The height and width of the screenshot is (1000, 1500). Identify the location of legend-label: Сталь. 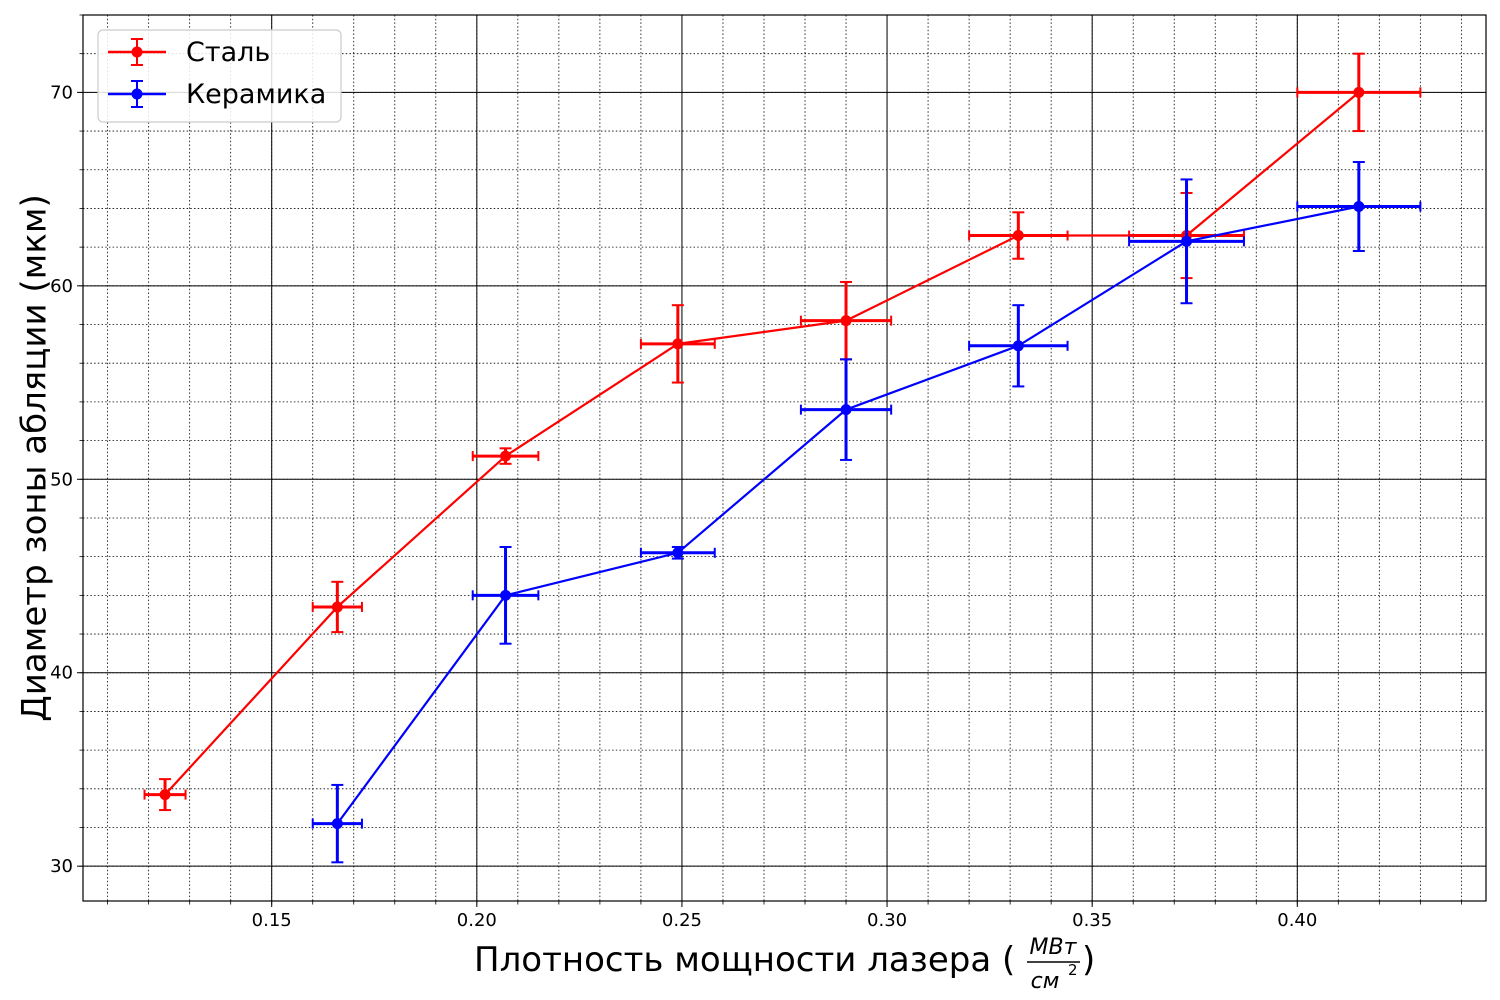
(228, 52).